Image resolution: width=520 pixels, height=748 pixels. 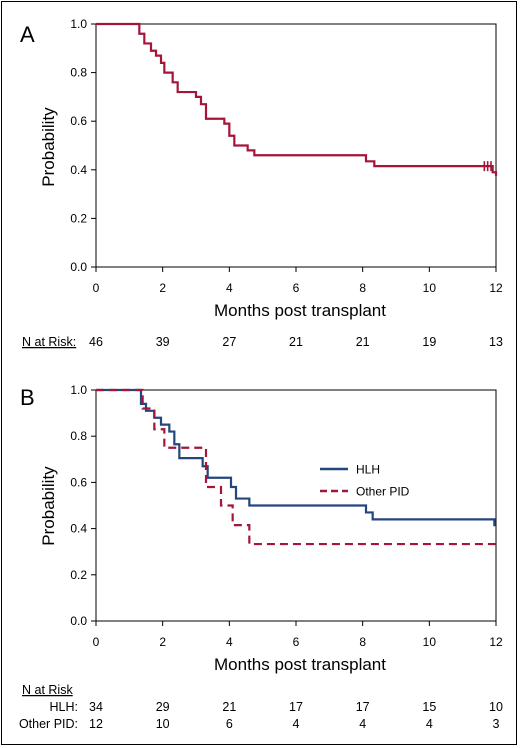 What do you see at coordinates (496, 642) in the screenshot?
I see `panel-b-x-tick-label: 12` at bounding box center [496, 642].